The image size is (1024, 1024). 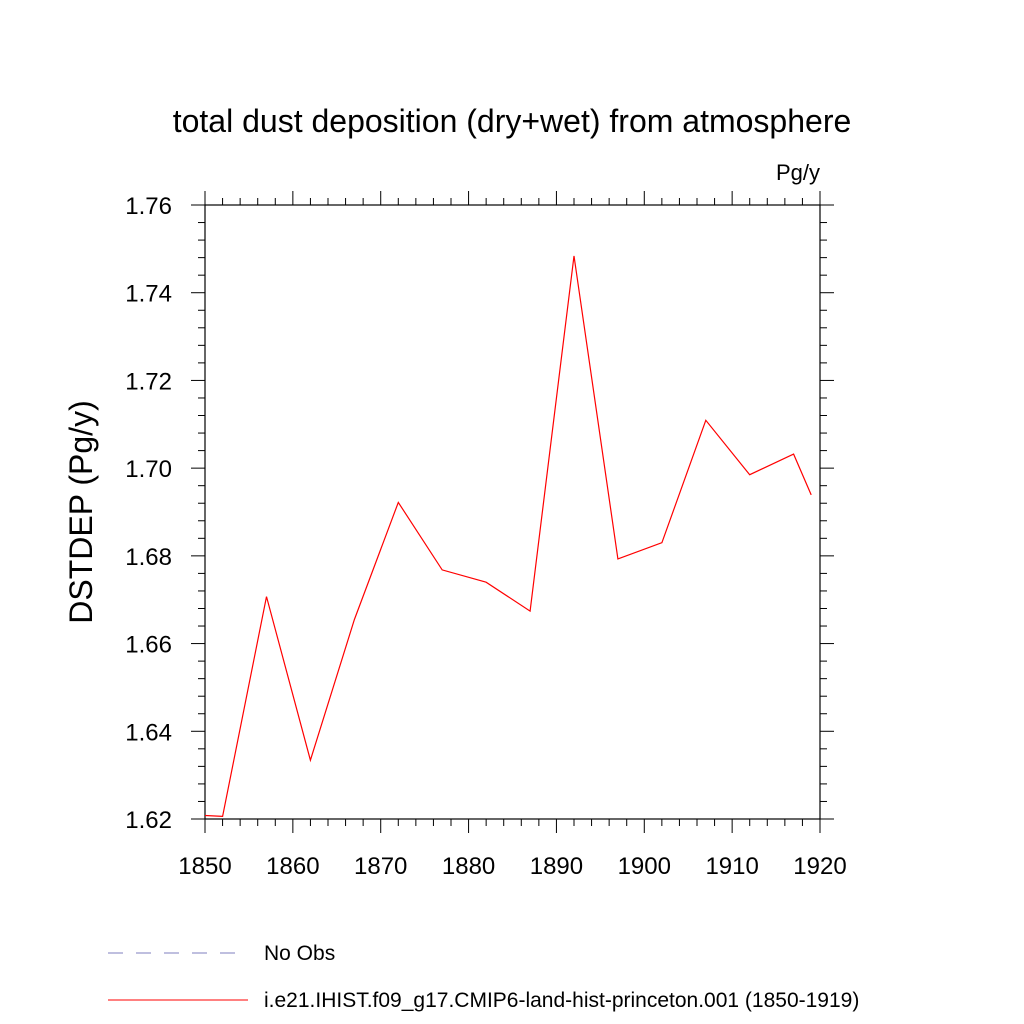 What do you see at coordinates (148, 381) in the screenshot?
I see `y-tick-label: 1.72` at bounding box center [148, 381].